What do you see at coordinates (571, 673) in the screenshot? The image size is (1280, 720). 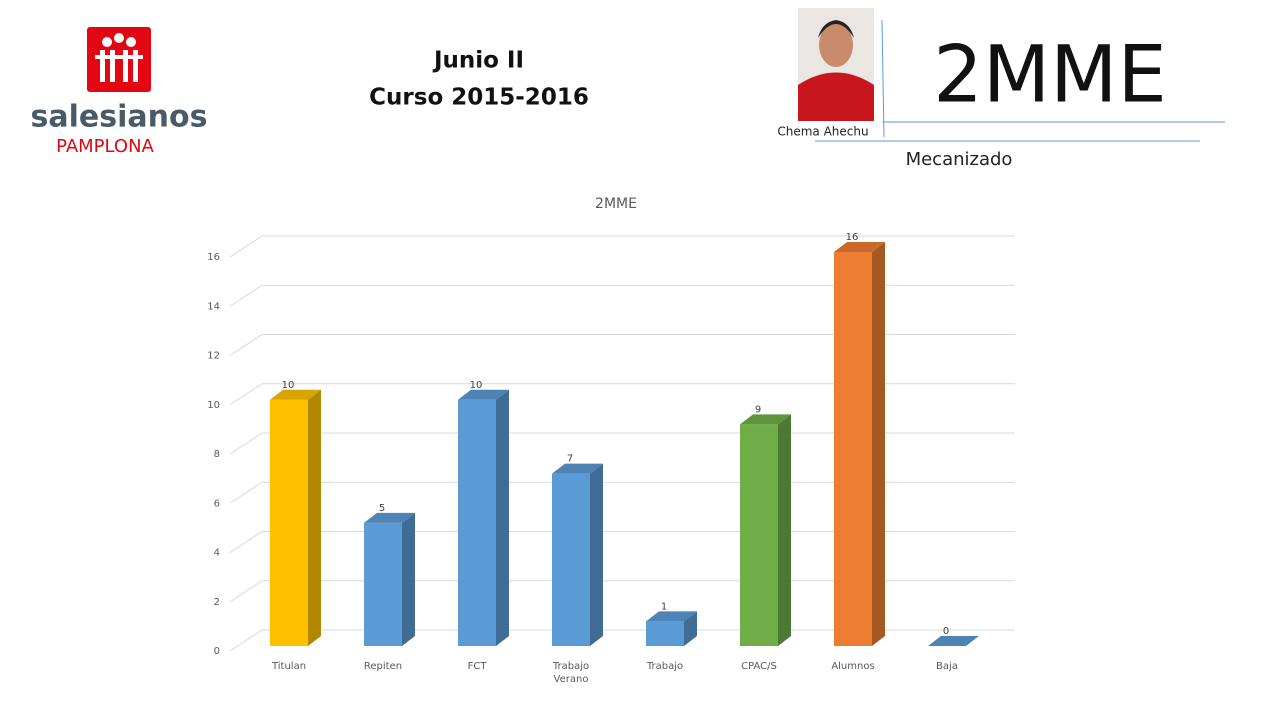 I see `x-tick-label: Trabajo Verano` at bounding box center [571, 673].